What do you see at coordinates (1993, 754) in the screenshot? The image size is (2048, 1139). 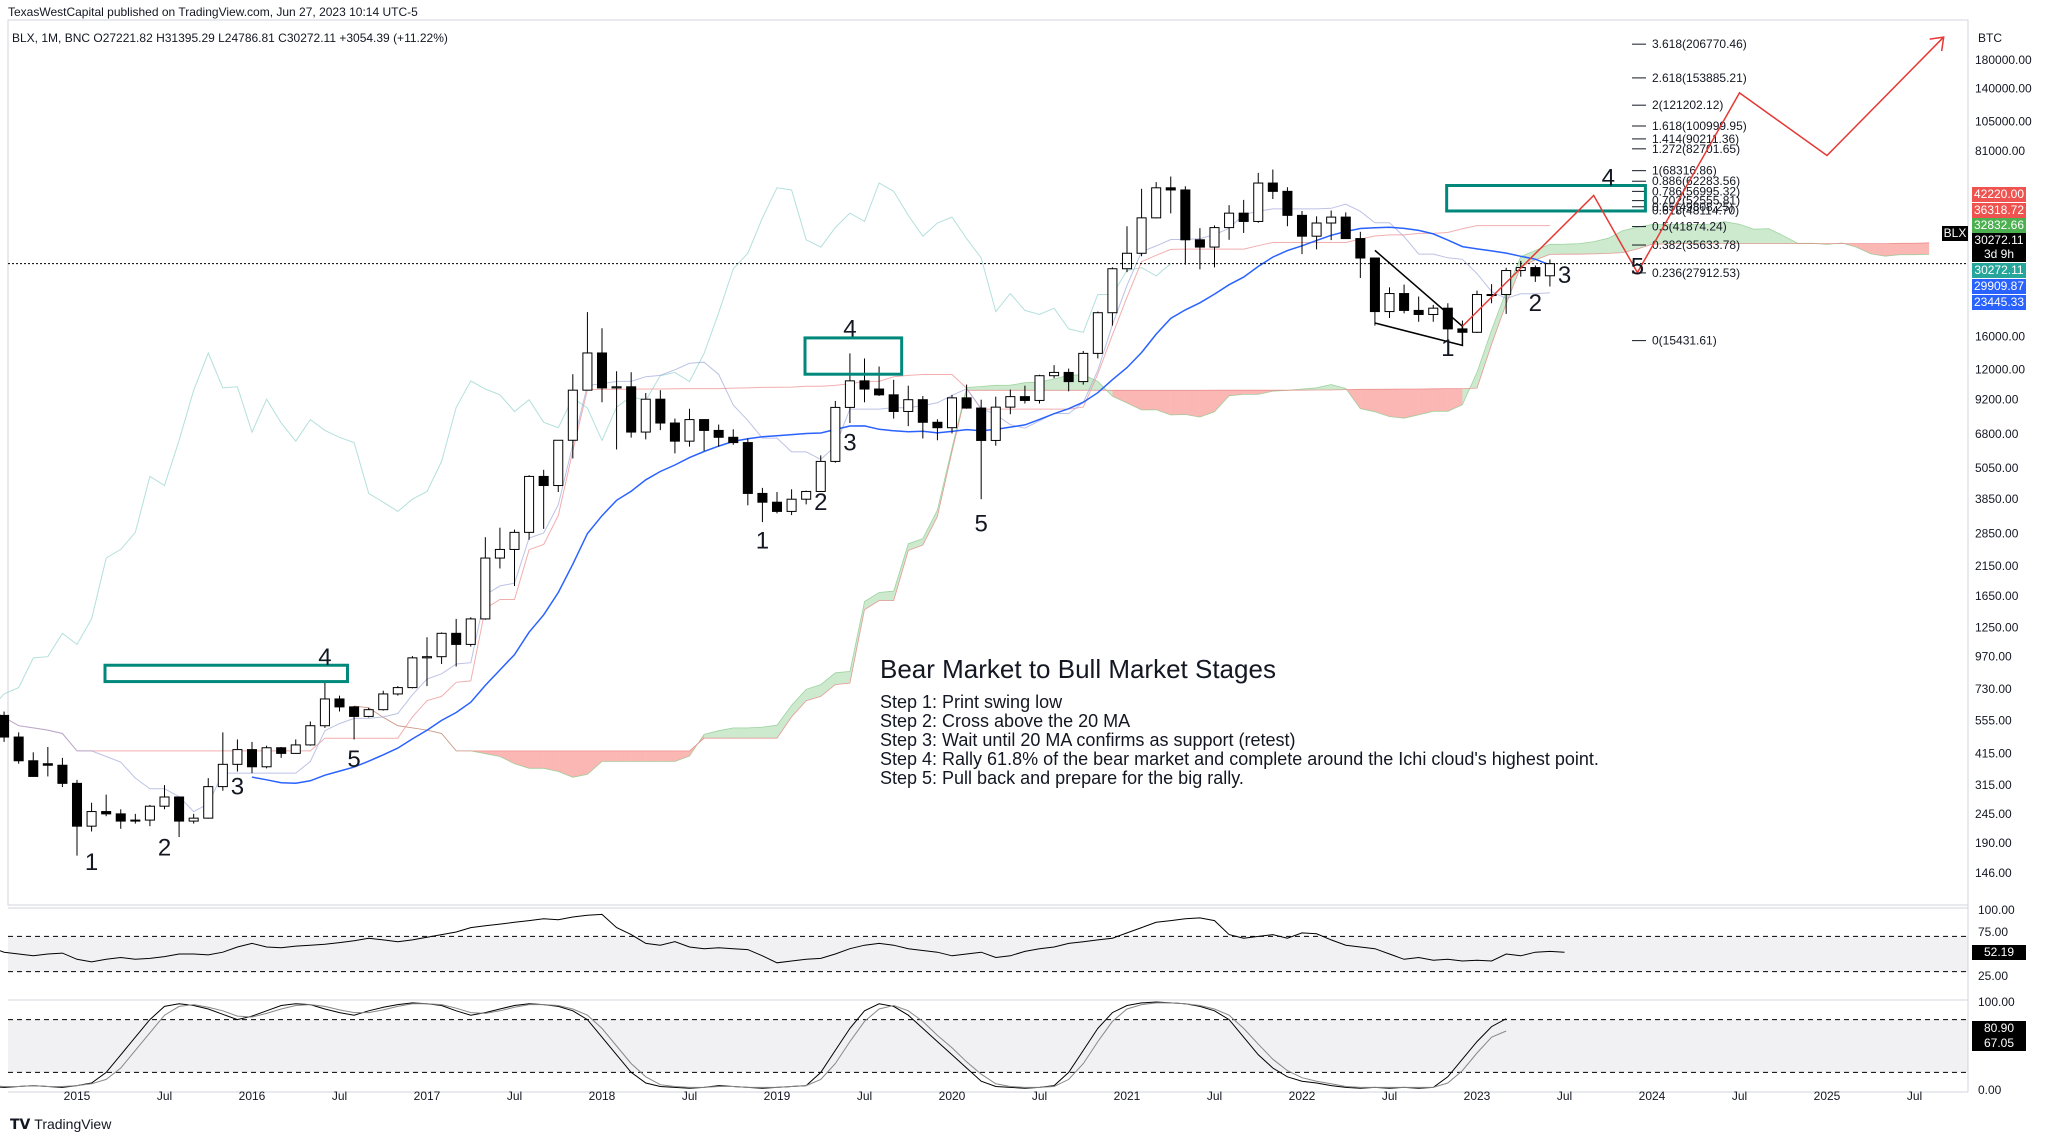 I see `price-tick: 415.00` at bounding box center [1993, 754].